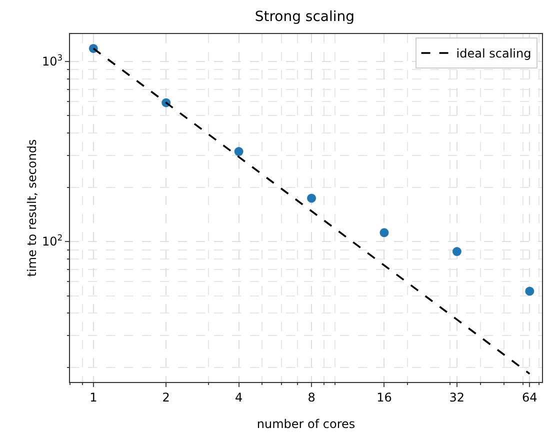 This screenshot has width=554, height=438. I want to click on y-axis-title: time to result, seconds, so click(32, 208).